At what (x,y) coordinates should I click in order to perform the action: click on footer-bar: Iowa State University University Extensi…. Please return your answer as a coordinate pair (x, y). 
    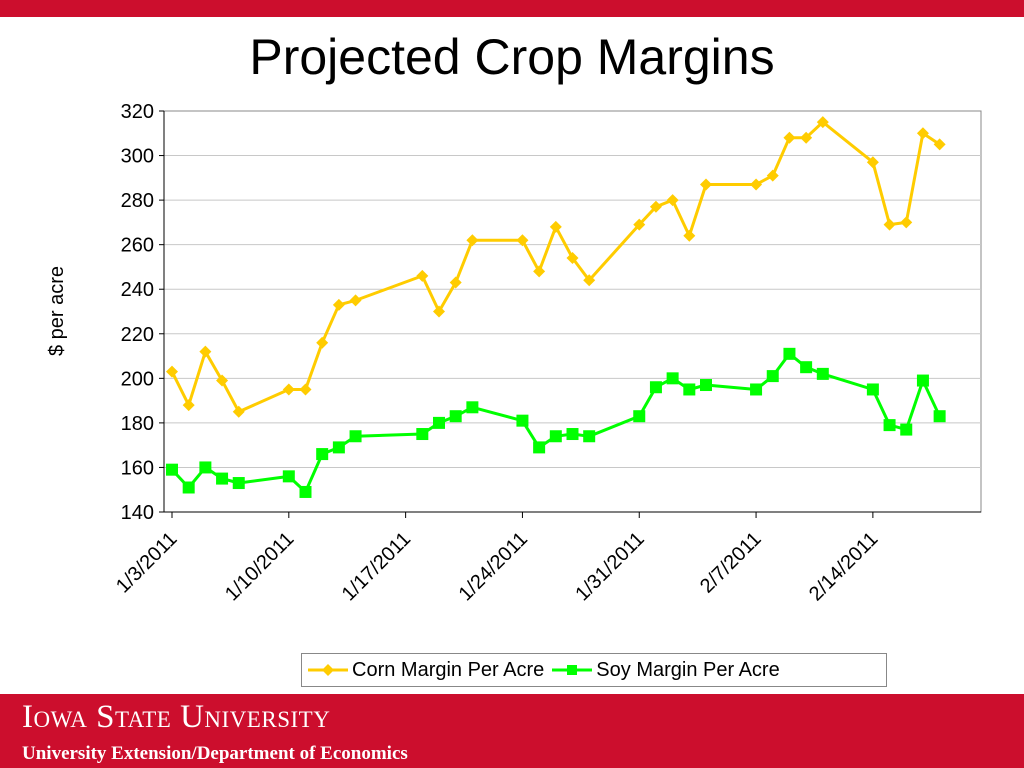
    Looking at the image, I should click on (512, 731).